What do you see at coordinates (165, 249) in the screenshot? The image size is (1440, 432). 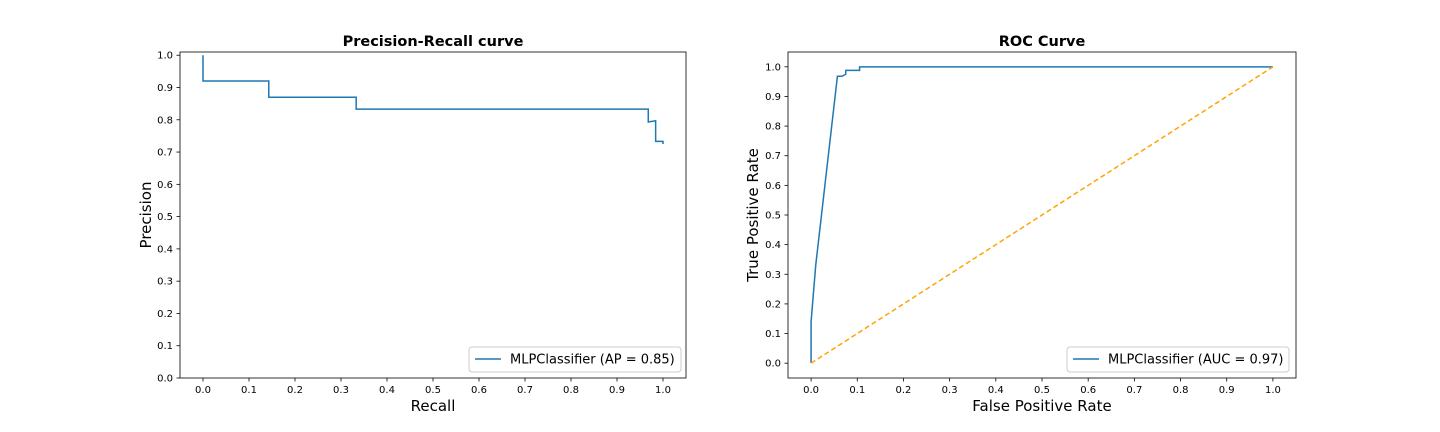 I see `pr-y-tick-label: 0.4` at bounding box center [165, 249].